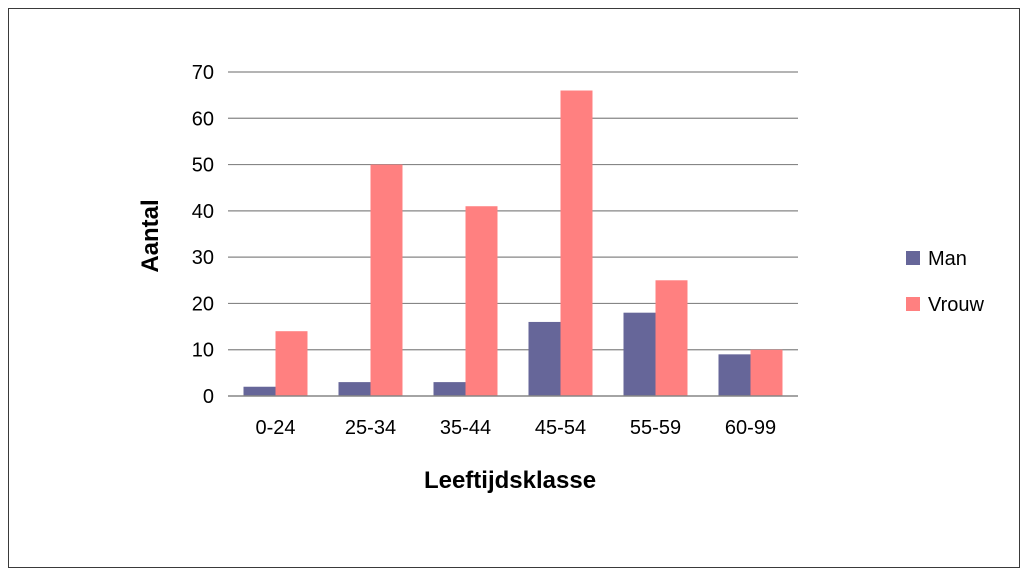  What do you see at coordinates (203, 258) in the screenshot?
I see `y-tick-label: 30` at bounding box center [203, 258].